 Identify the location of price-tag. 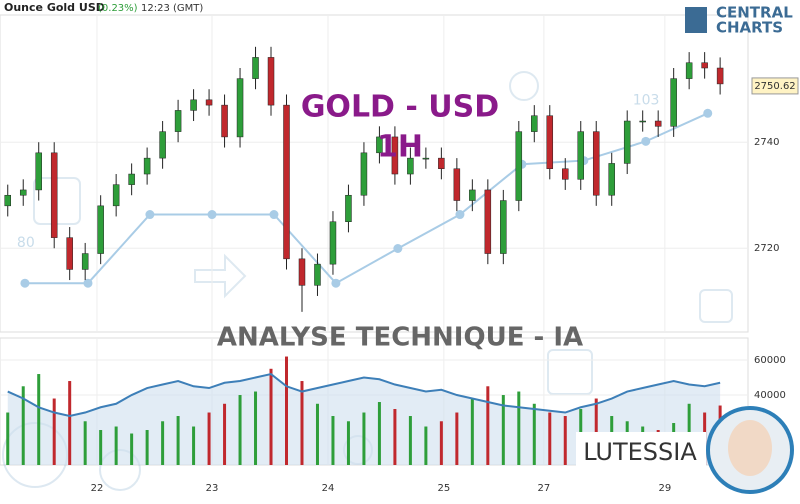
(775, 86).